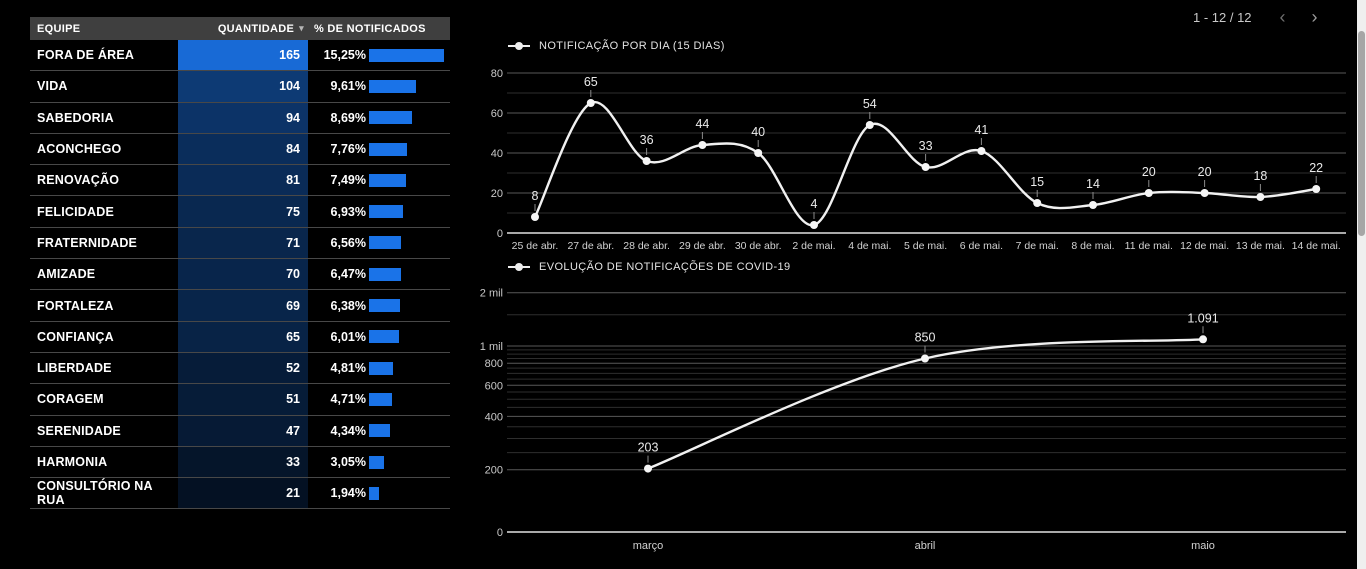 The image size is (1366, 569). What do you see at coordinates (87, 242) in the screenshot?
I see `equipe-cell: FRATERNIDADE` at bounding box center [87, 242].